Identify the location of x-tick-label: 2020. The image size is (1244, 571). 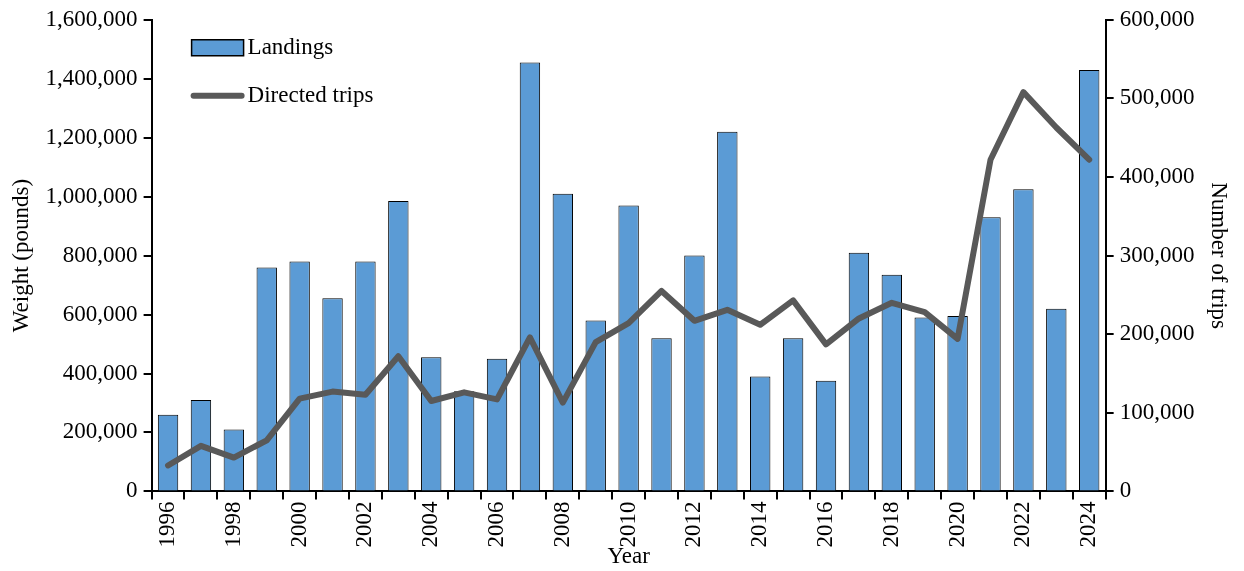
(956, 524).